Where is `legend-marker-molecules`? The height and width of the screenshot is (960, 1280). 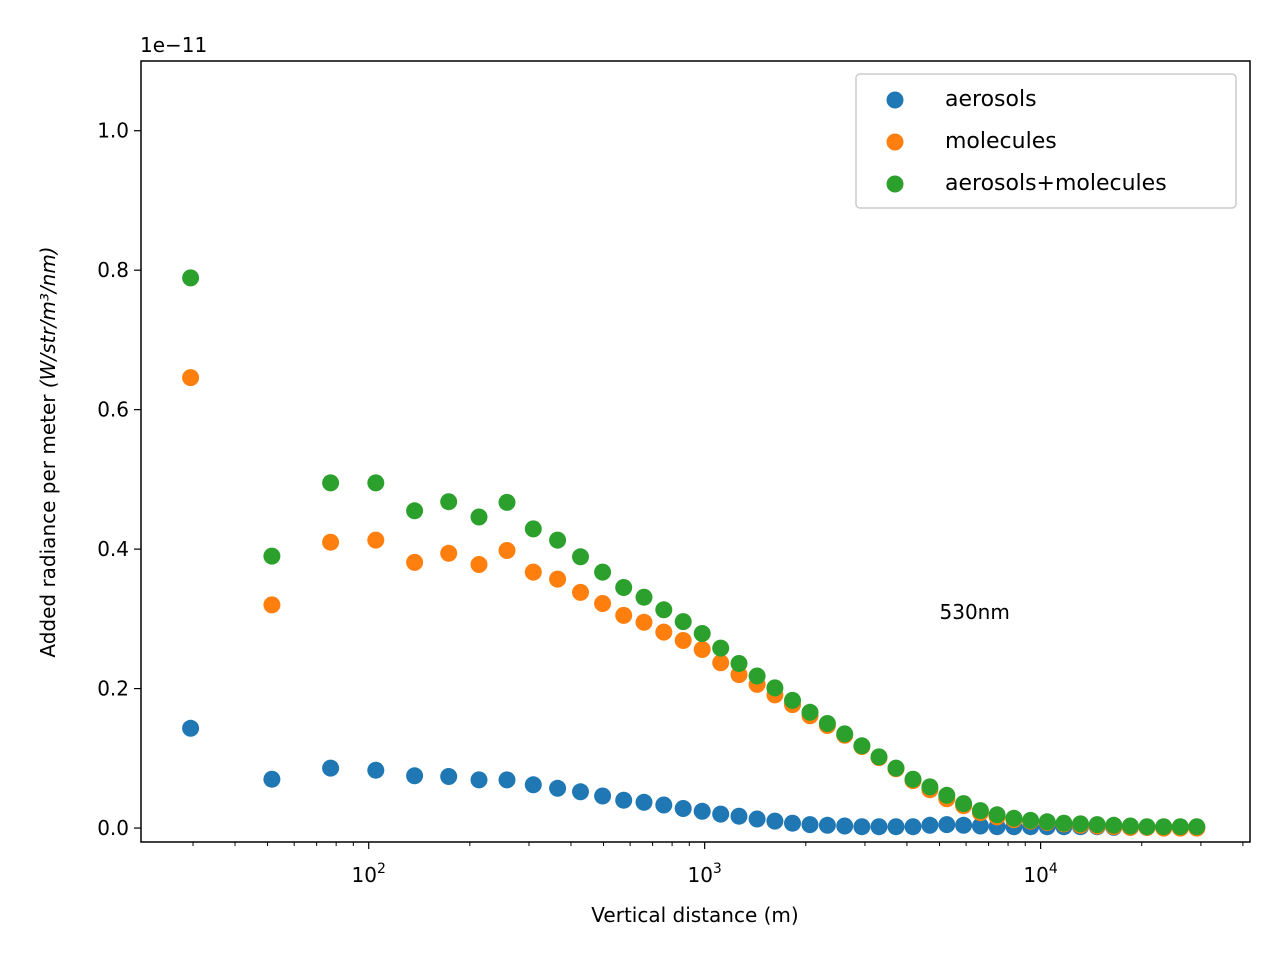
legend-marker-molecules is located at coordinates (895, 142).